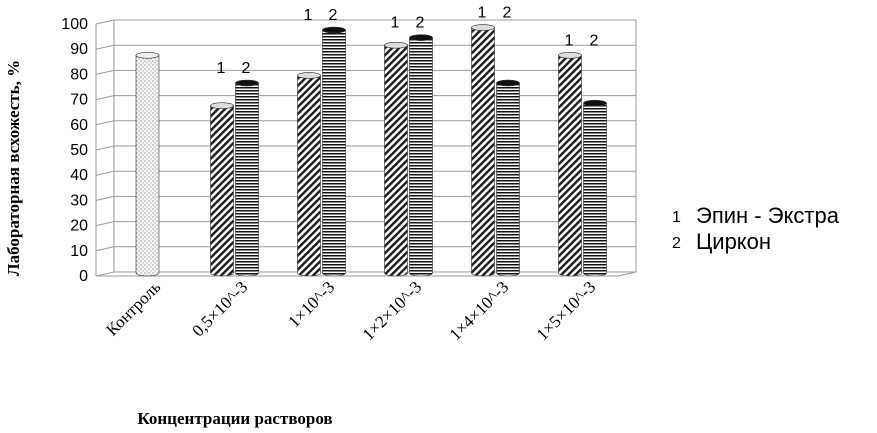  Describe the element at coordinates (133, 308) in the screenshot. I see `x-tick-label: Контроль` at that location.